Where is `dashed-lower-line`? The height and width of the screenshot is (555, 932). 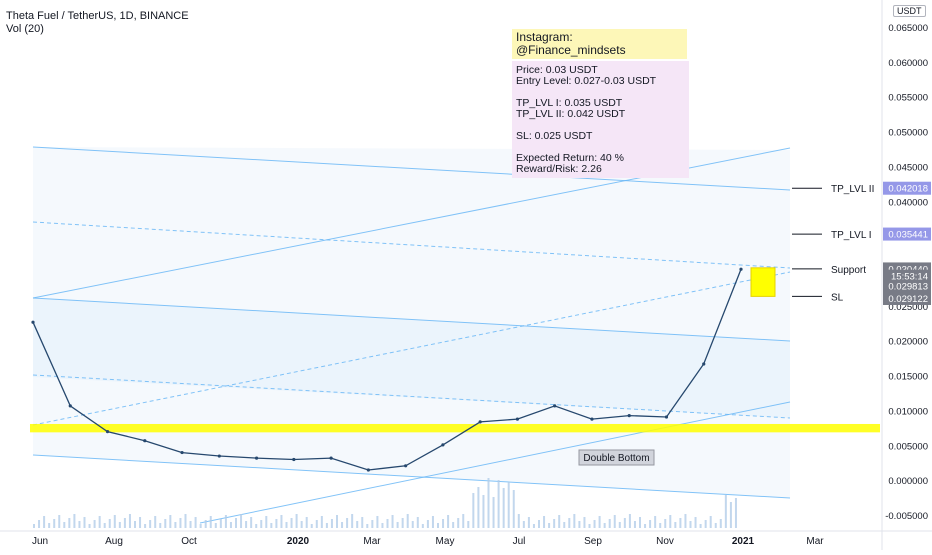
dashed-lower-line is located at coordinates (411, 396).